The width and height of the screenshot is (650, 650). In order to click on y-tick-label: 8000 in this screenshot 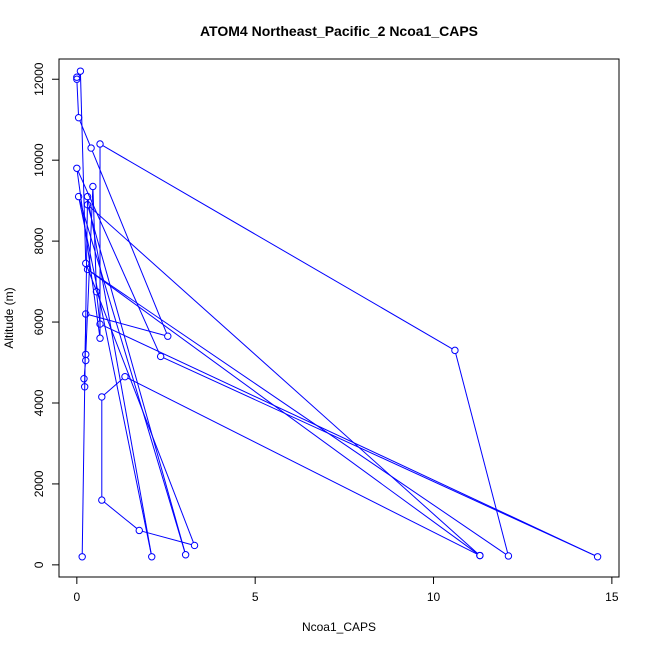, I will do `click(39, 240)`.